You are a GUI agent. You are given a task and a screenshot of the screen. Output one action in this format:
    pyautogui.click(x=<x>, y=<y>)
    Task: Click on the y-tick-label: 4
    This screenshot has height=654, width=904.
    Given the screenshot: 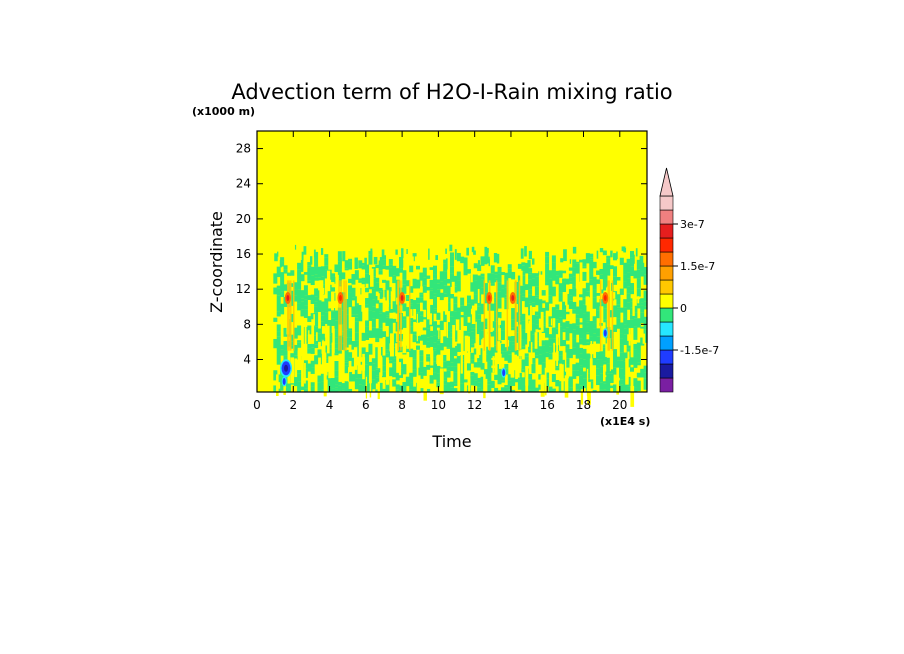 What is the action you would take?
    pyautogui.click(x=247, y=359)
    